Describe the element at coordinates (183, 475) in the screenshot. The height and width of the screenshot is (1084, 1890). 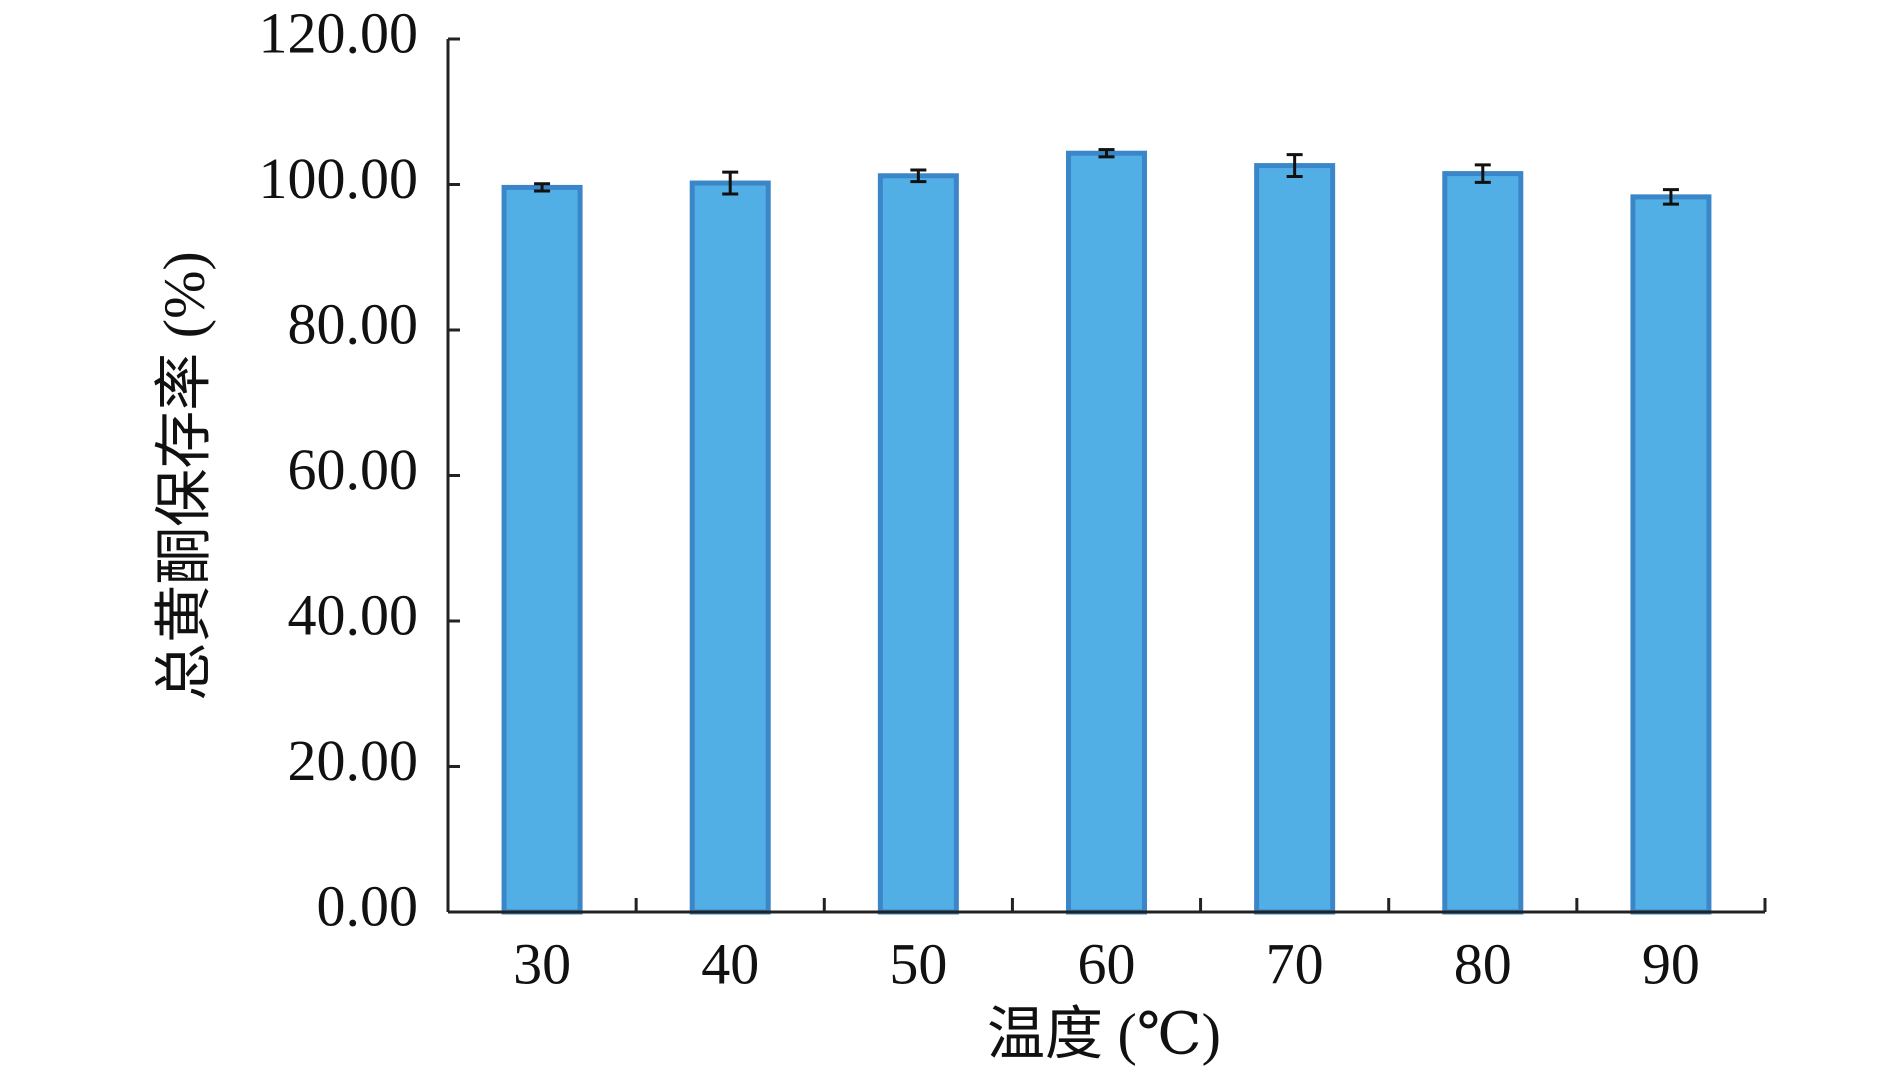
I see `y-axis-title: 总黄酮保存率 (%)` at that location.